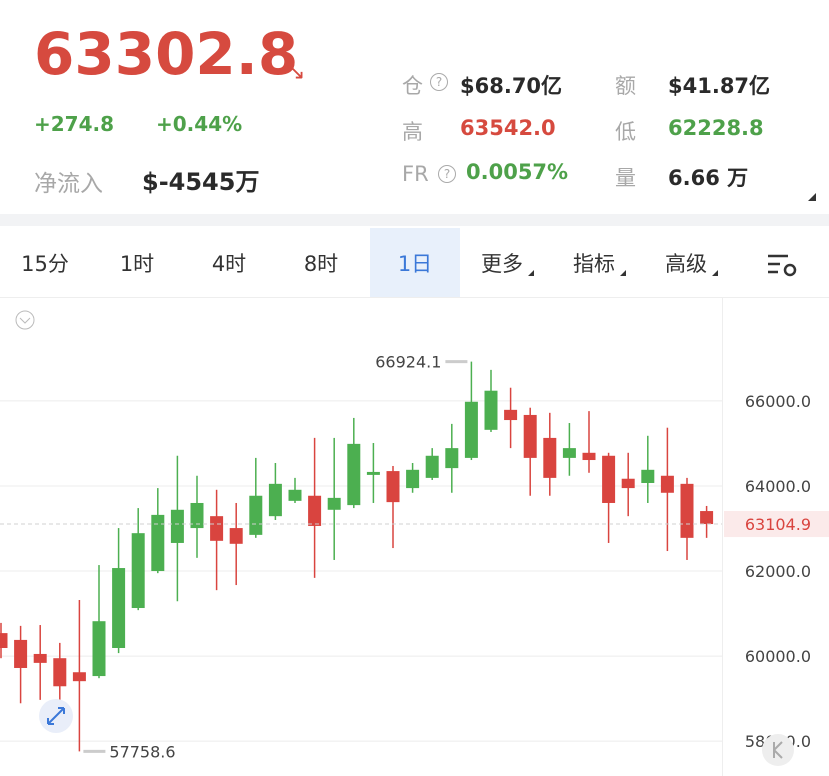 The width and height of the screenshot is (829, 776). What do you see at coordinates (708, 178) in the screenshot?
I see `stat-value: 6.66 万` at bounding box center [708, 178].